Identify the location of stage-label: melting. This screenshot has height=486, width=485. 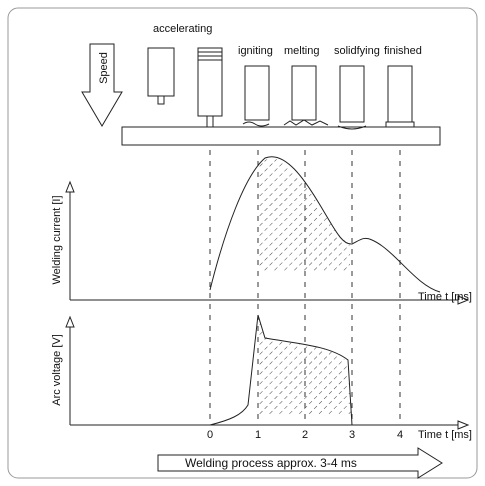
(301, 51).